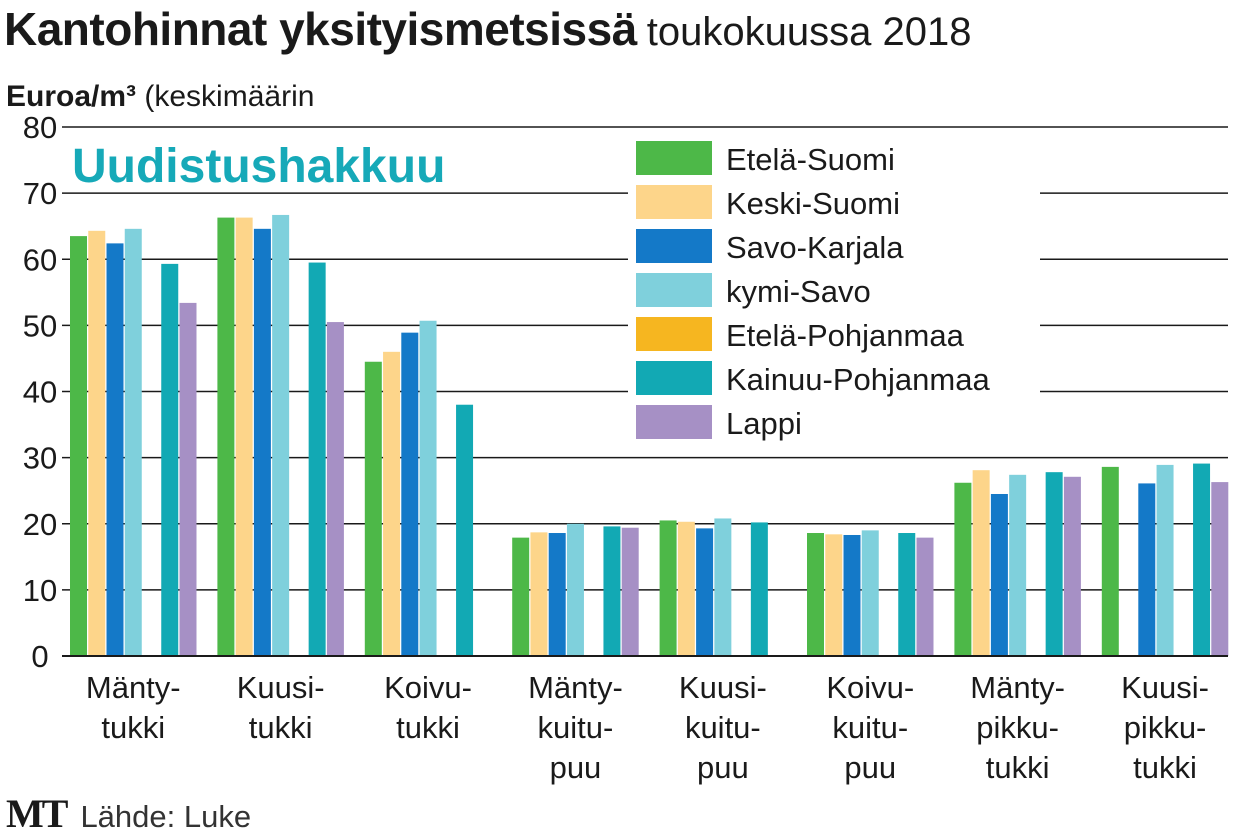 Image resolution: width=1240 pixels, height=838 pixels. I want to click on legend-label: Lappi, so click(764, 423).